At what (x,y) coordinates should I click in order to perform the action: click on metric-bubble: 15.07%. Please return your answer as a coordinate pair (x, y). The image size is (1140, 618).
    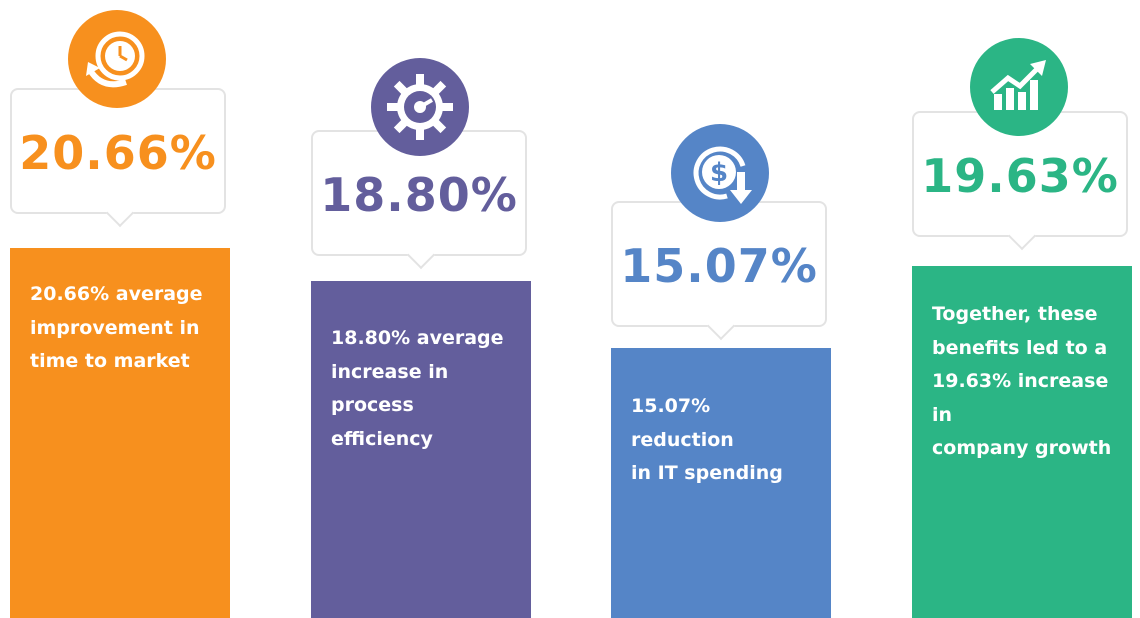
    Looking at the image, I should click on (719, 271).